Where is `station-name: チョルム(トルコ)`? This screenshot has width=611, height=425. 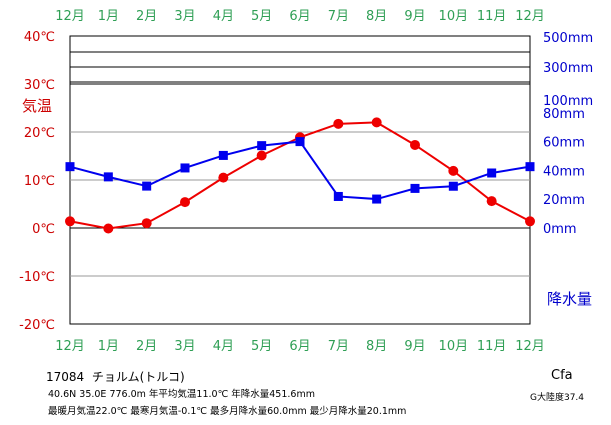
station-name: チョルム(トルコ) is located at coordinates (138, 377).